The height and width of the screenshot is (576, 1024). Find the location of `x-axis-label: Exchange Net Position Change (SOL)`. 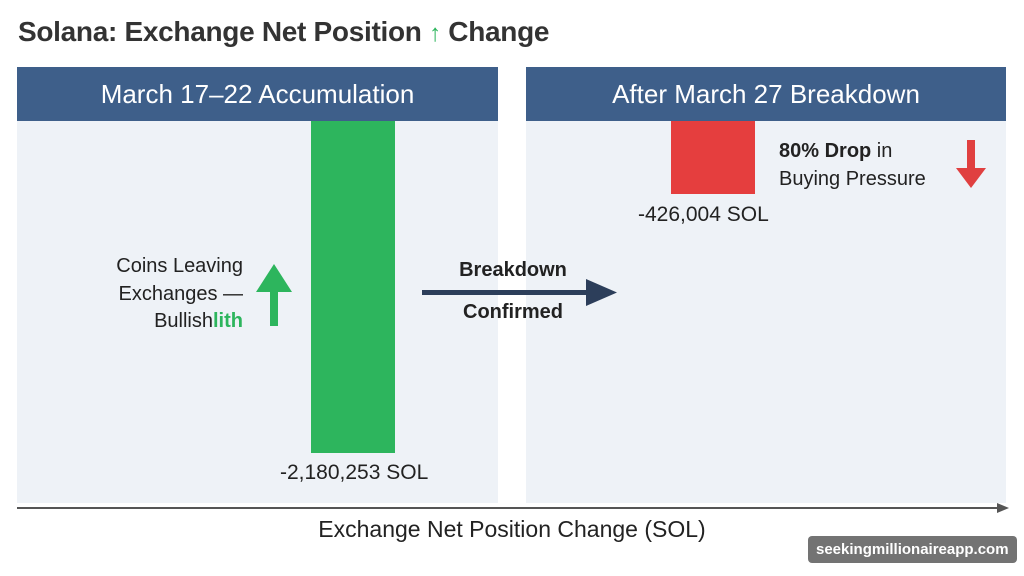

x-axis-label: Exchange Net Position Change (SOL) is located at coordinates (512, 529).